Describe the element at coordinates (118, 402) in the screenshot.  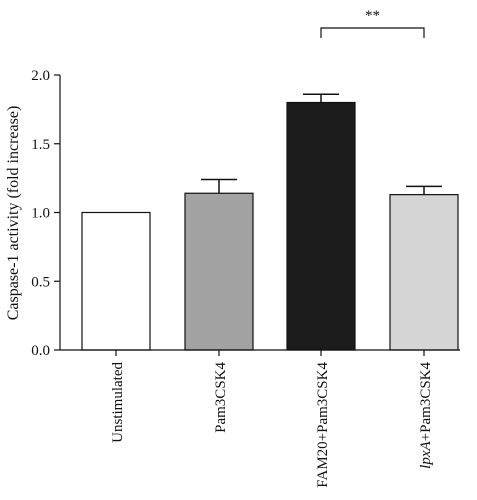
I see `x-category-label: Unstimulated` at that location.